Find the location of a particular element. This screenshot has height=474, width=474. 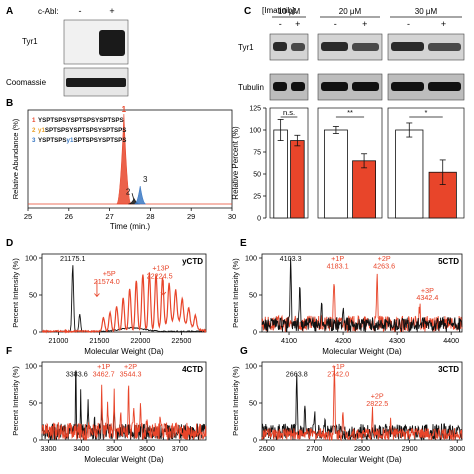

panel-label-b: B is located at coordinates (9, 103).